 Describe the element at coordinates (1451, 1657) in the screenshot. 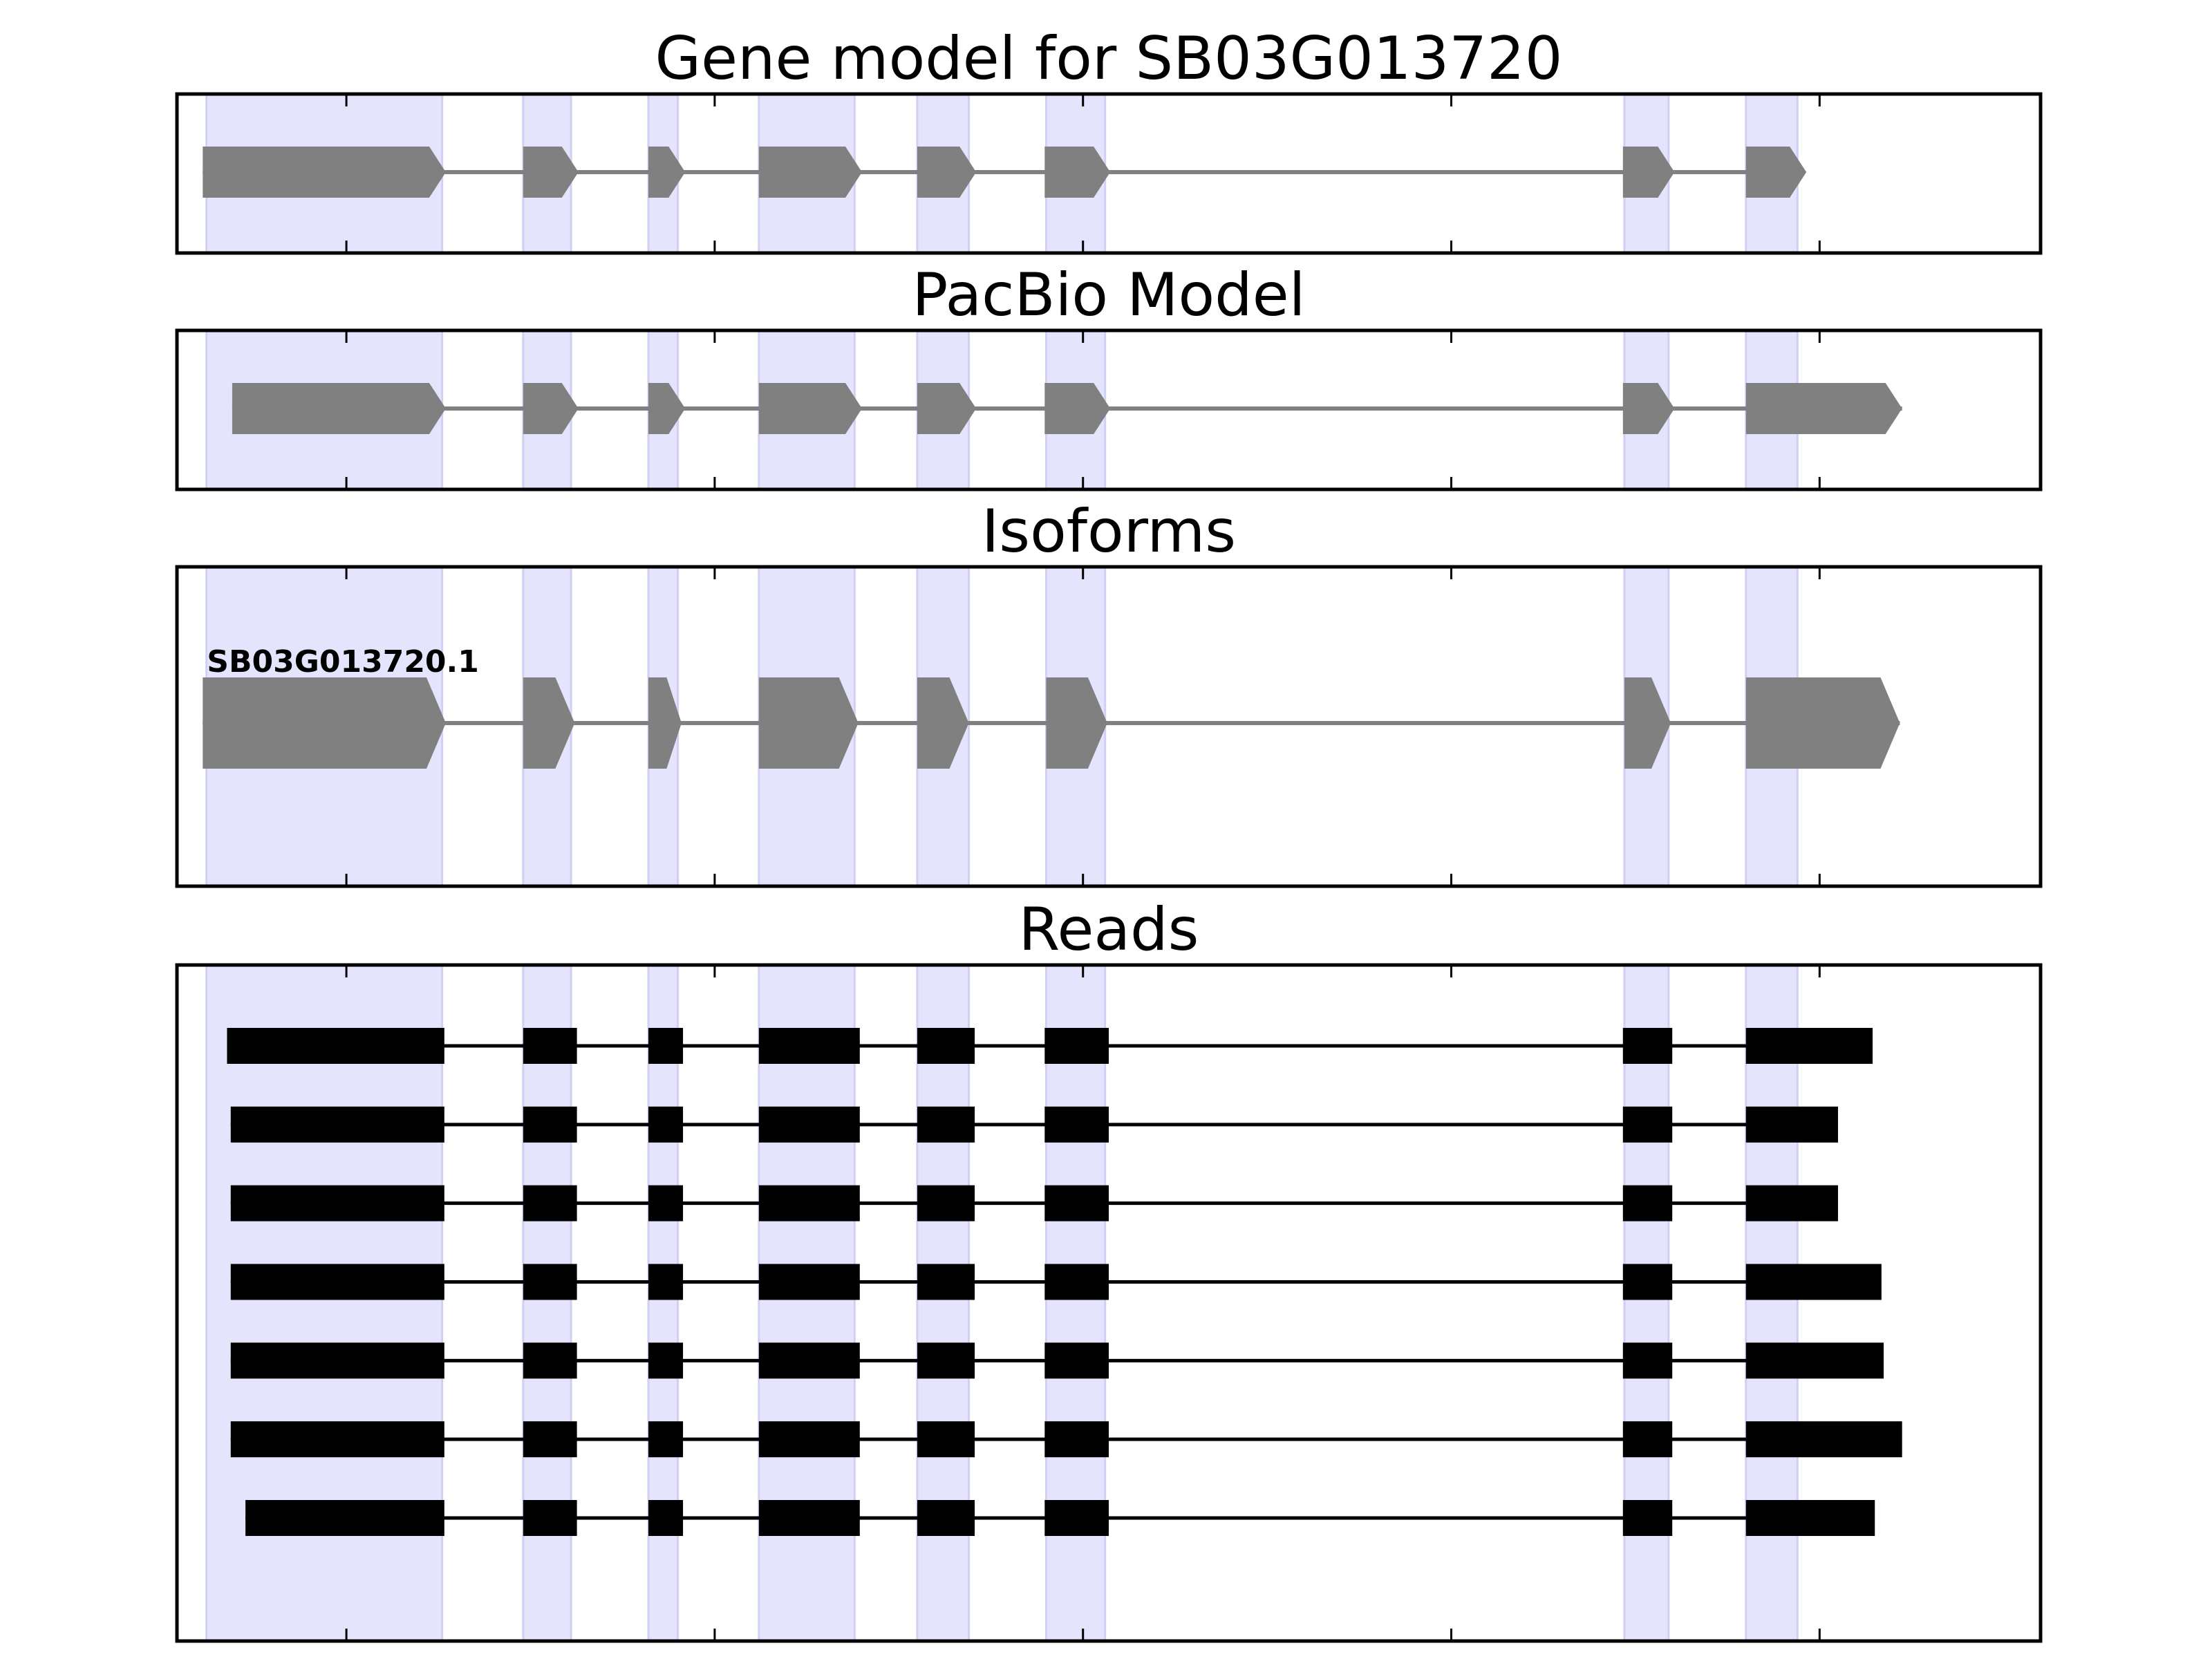

I see `x-tick-label: 17625000` at that location.